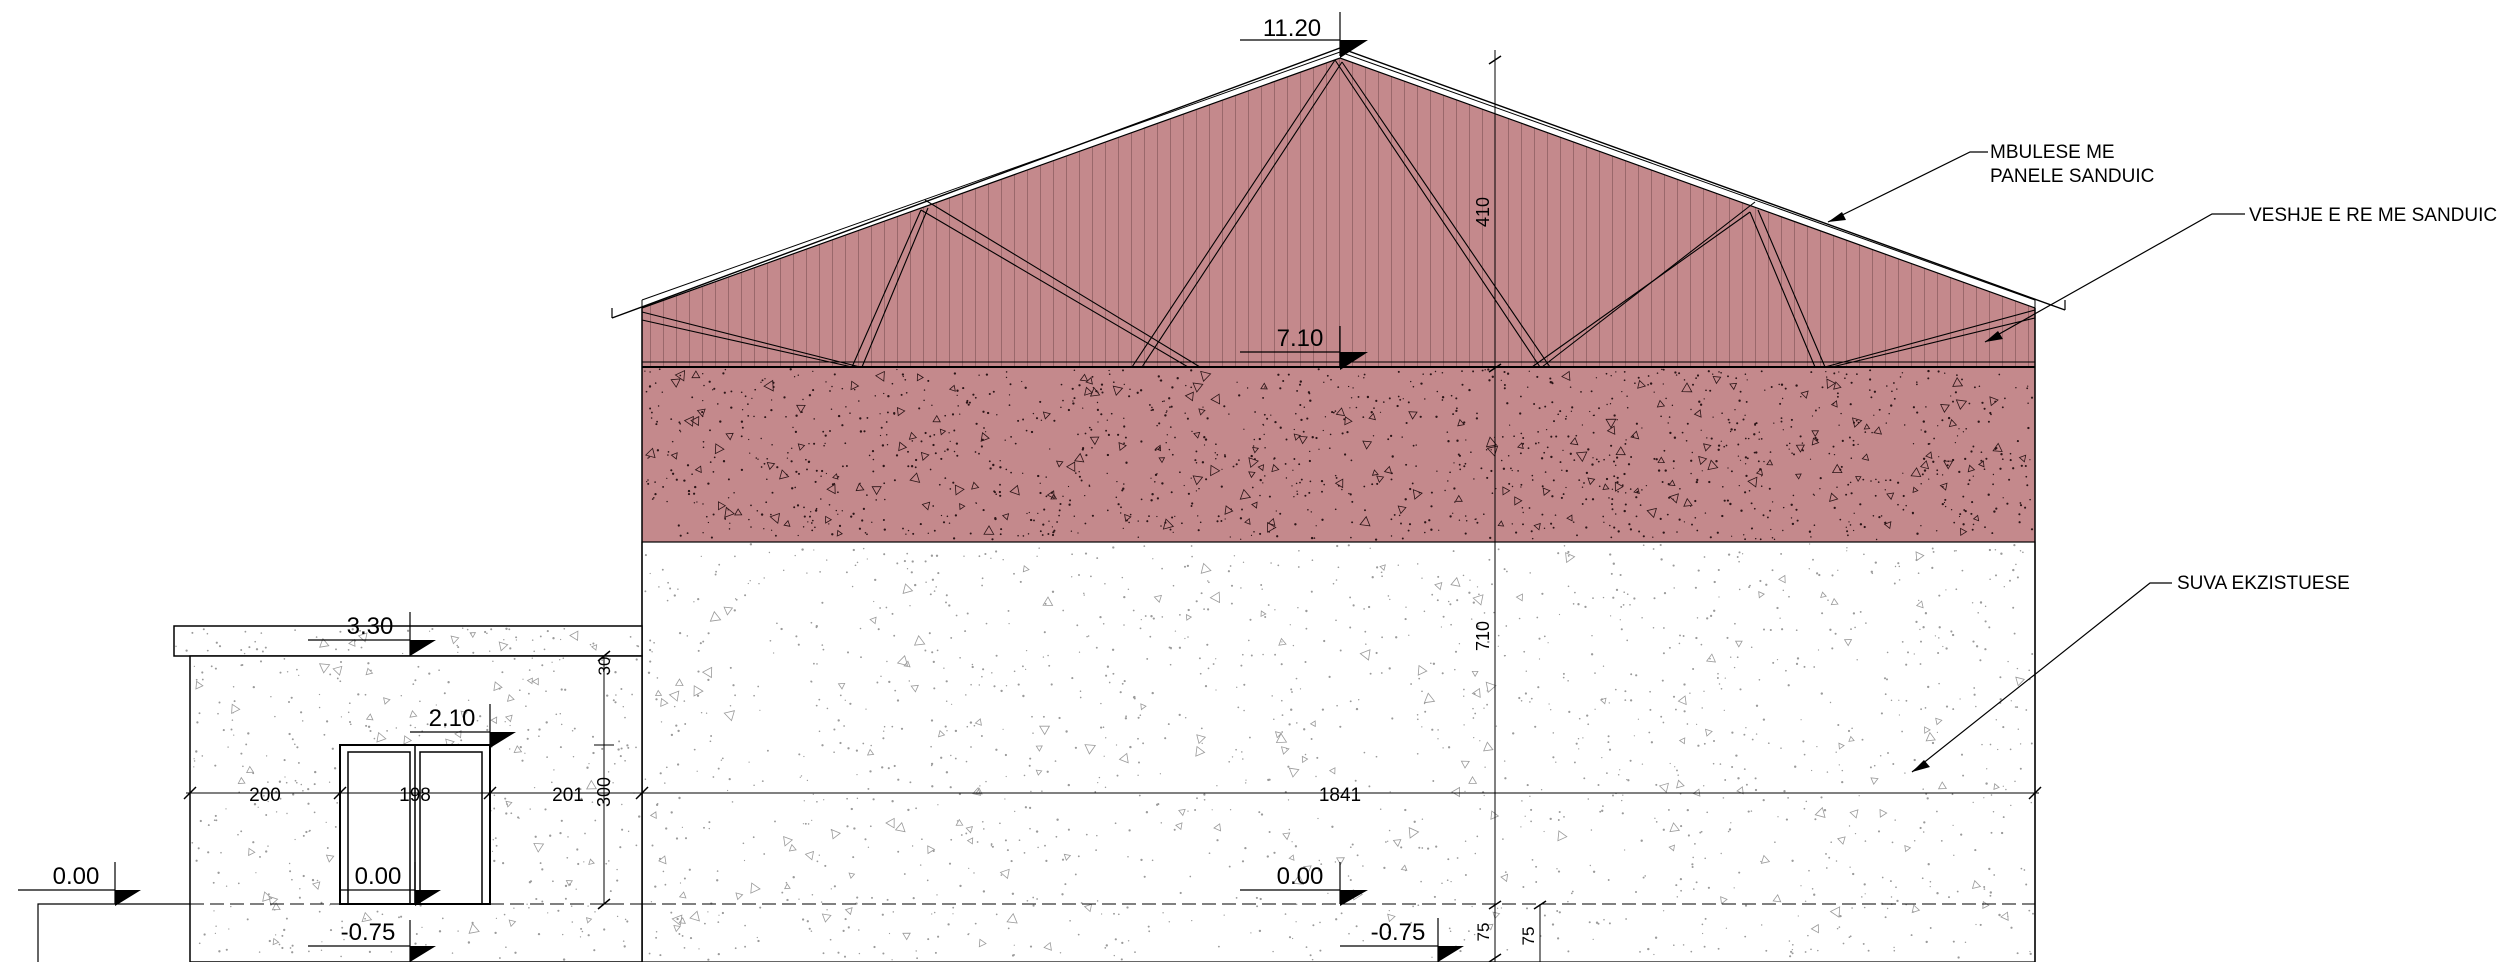 This screenshot has width=2503, height=962. What do you see at coordinates (1300, 338) in the screenshot?
I see `svg-text: 7.10` at bounding box center [1300, 338].